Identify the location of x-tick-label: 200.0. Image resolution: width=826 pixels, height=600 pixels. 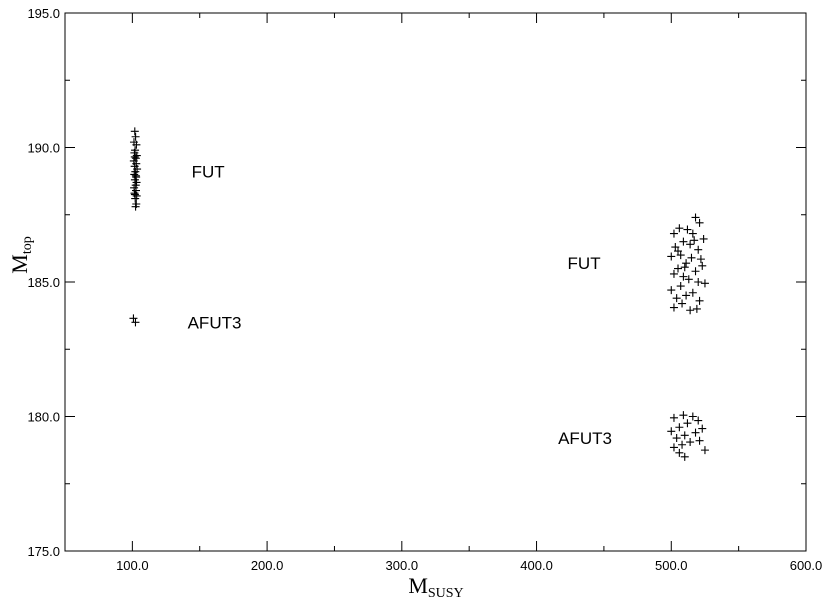
(267, 565).